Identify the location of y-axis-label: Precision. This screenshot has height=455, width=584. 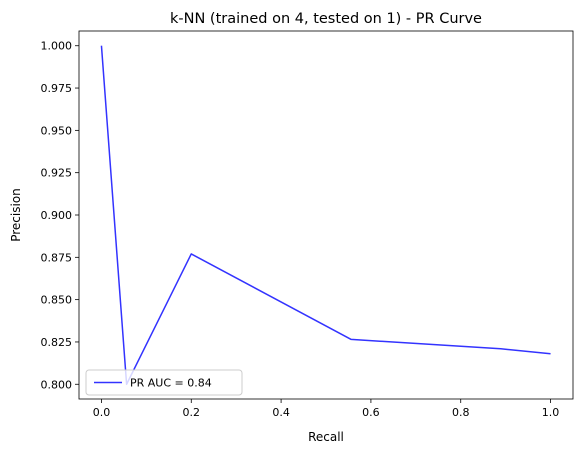
(16, 215).